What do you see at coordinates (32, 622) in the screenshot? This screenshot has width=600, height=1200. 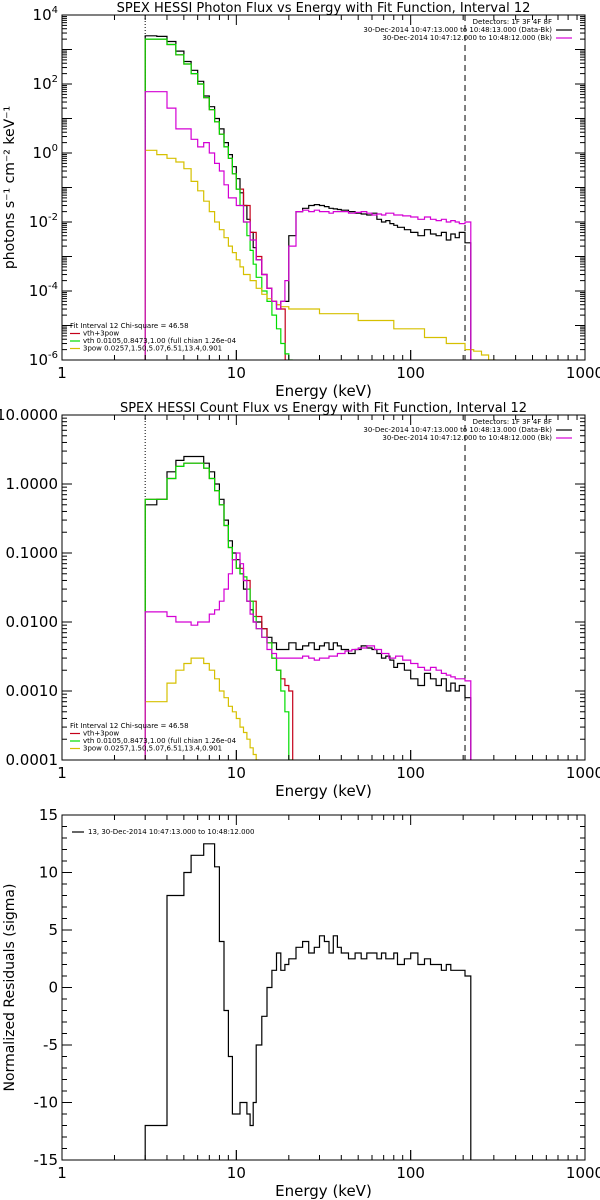 I see `y-tick-label: 0.0100` at bounding box center [32, 622].